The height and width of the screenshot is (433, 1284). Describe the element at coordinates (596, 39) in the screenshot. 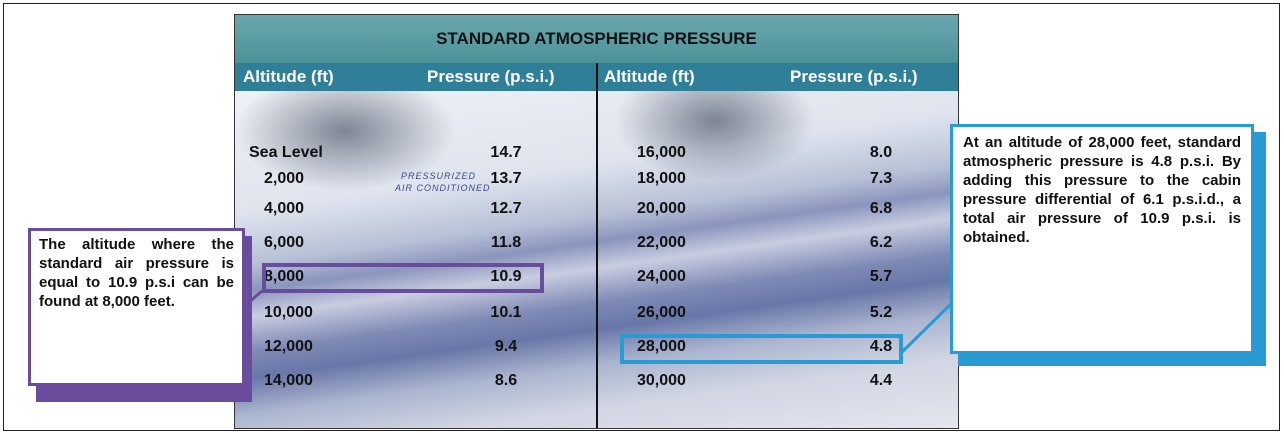

I see `table-title: STANDARD ATMOSPHERIC PRESSURE` at that location.